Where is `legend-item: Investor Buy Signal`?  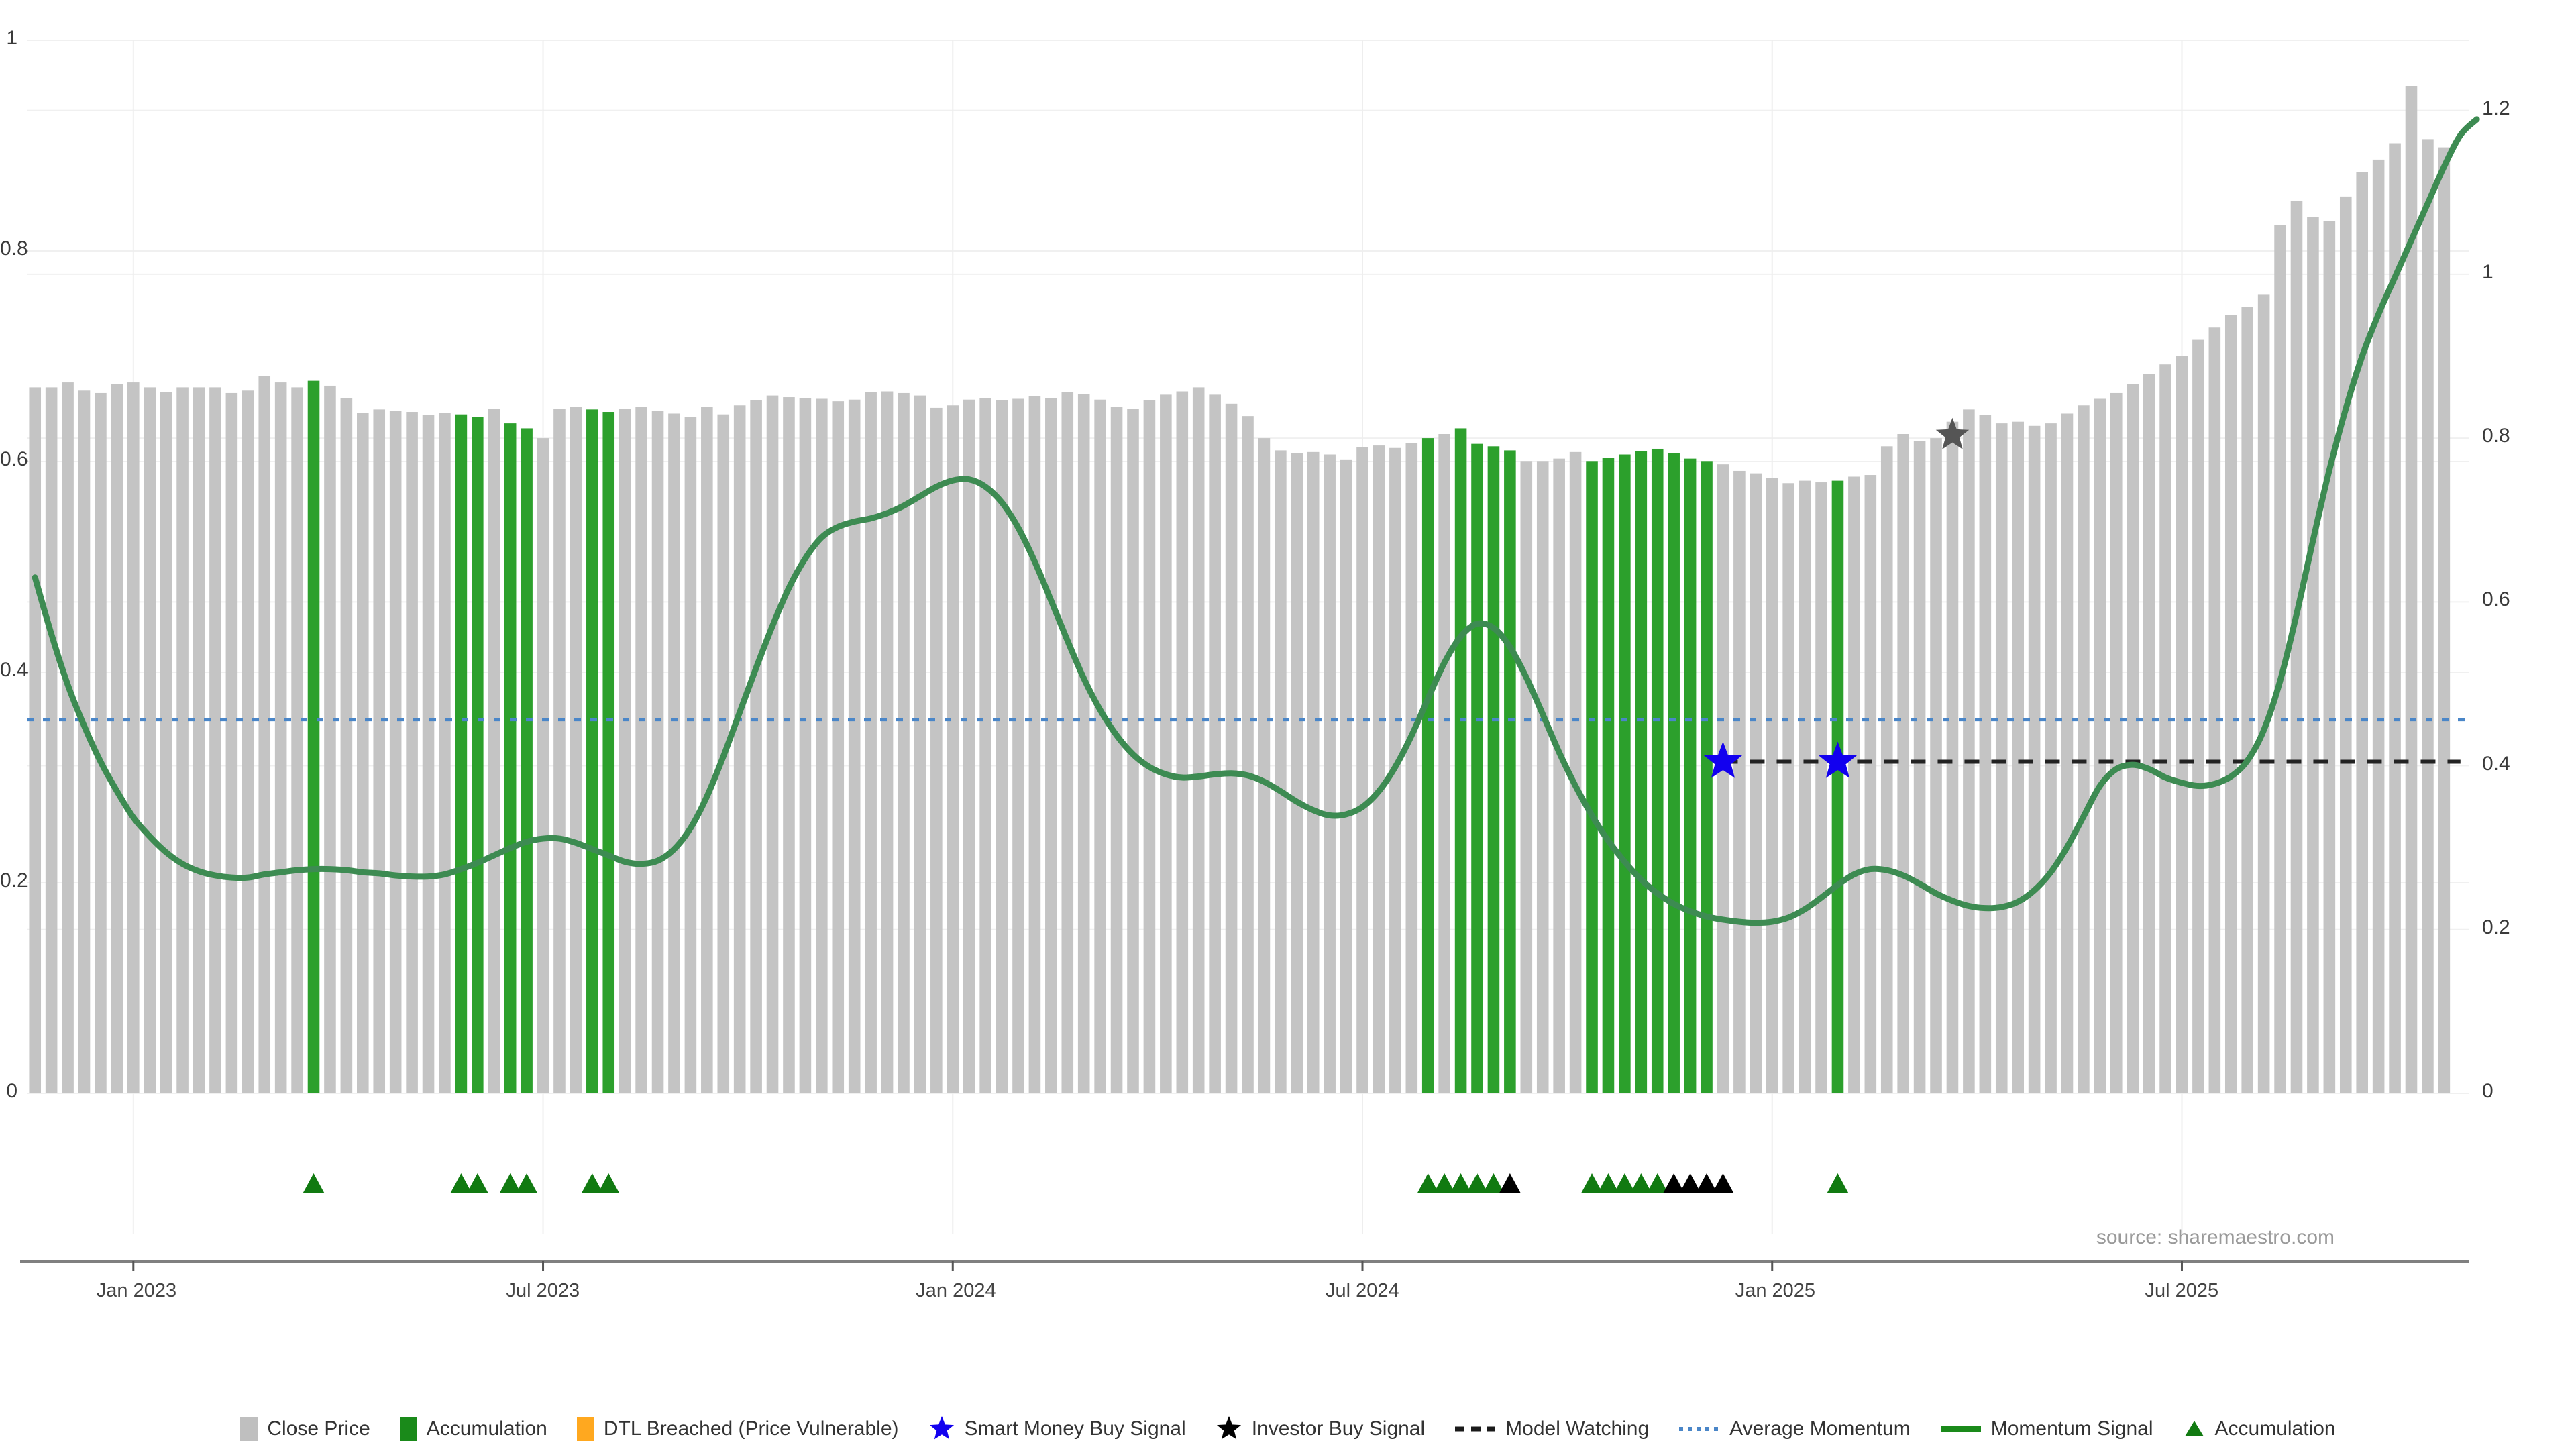
legend-item: Investor Buy Signal is located at coordinates (1320, 1428).